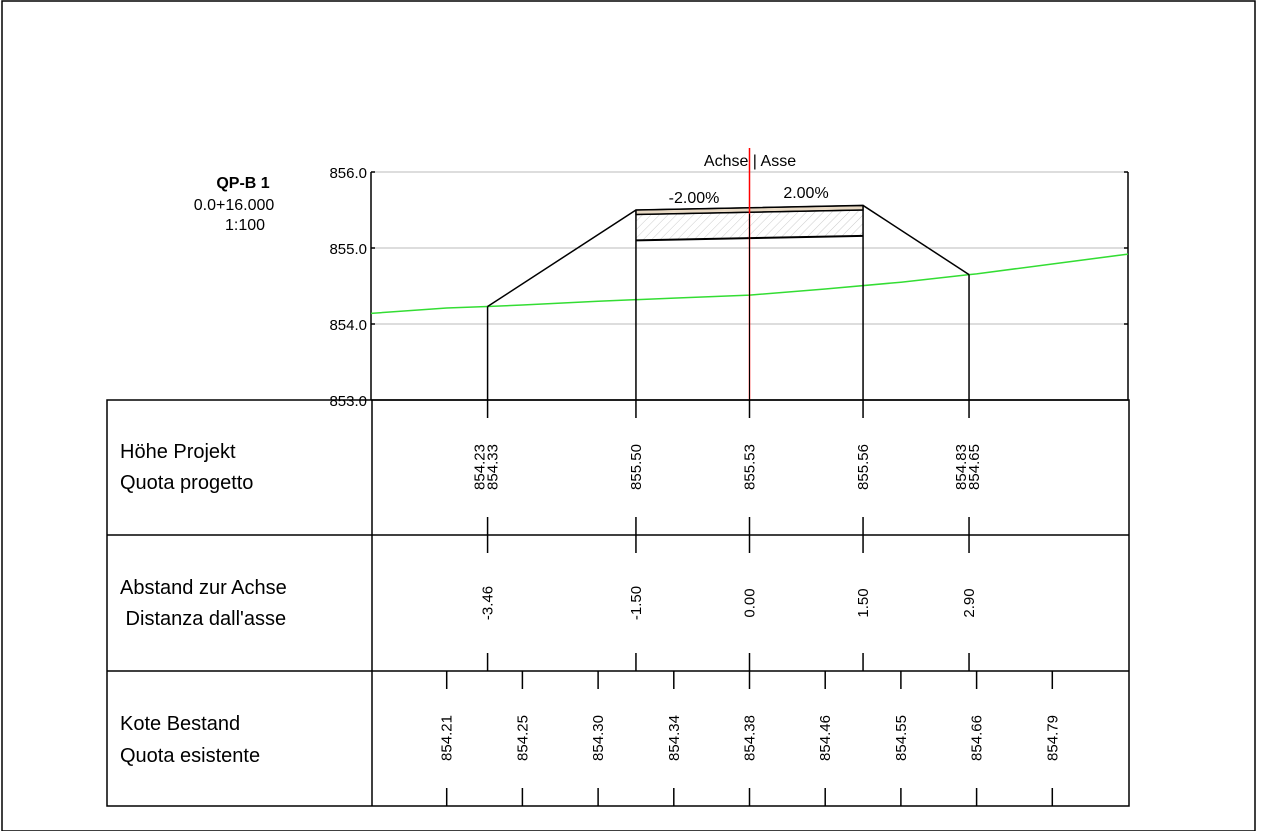 This screenshot has width=1276, height=831. What do you see at coordinates (694, 198) in the screenshot?
I see `slope-left-label: -2.00%` at bounding box center [694, 198].